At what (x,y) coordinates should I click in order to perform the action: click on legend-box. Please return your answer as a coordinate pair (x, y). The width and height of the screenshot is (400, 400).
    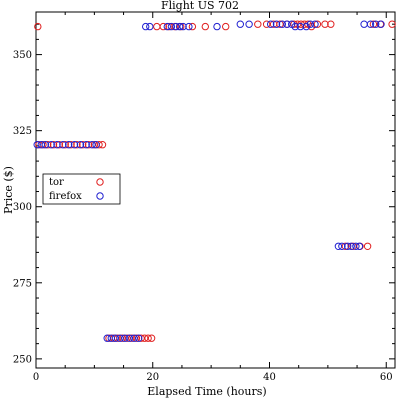
    Looking at the image, I should click on (81, 189).